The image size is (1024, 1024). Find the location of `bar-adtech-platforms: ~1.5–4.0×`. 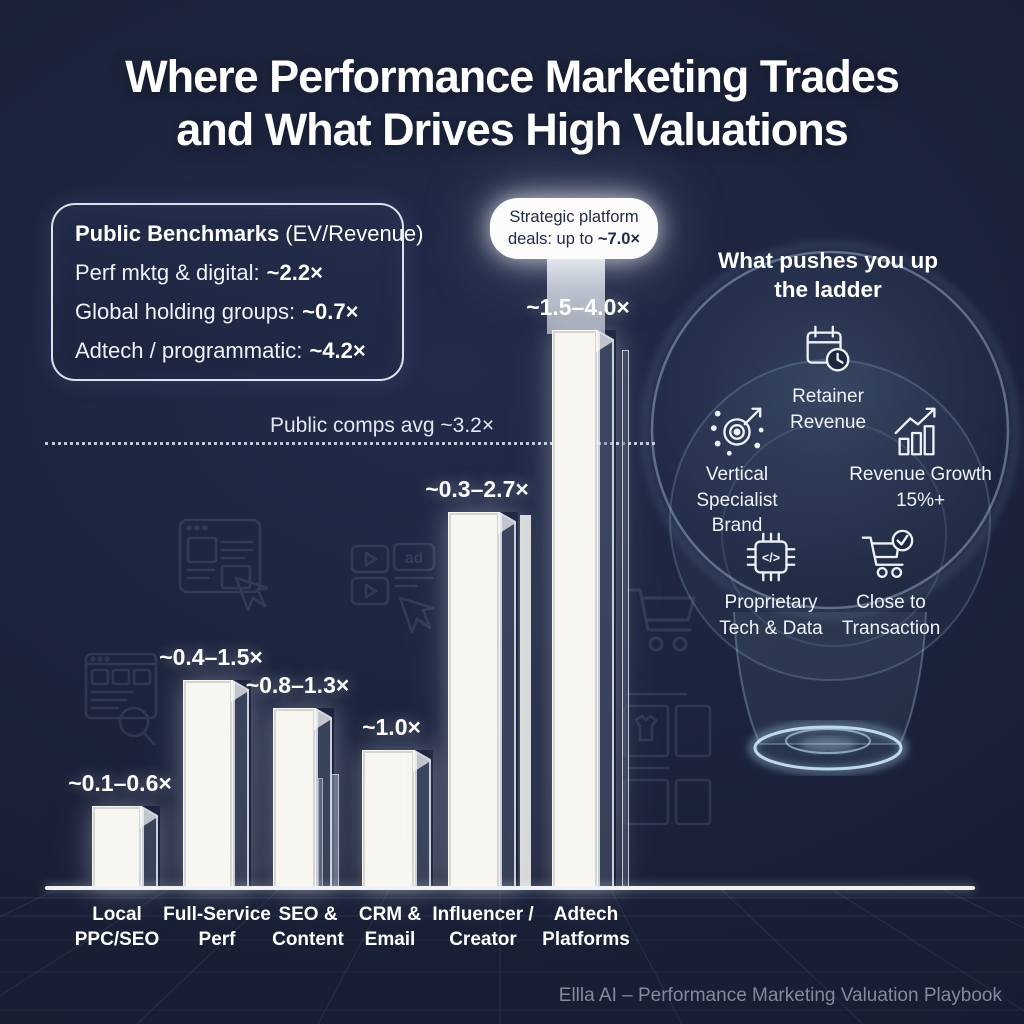

bar-adtech-platforms: ~1.5–4.0× is located at coordinates (578, 592).